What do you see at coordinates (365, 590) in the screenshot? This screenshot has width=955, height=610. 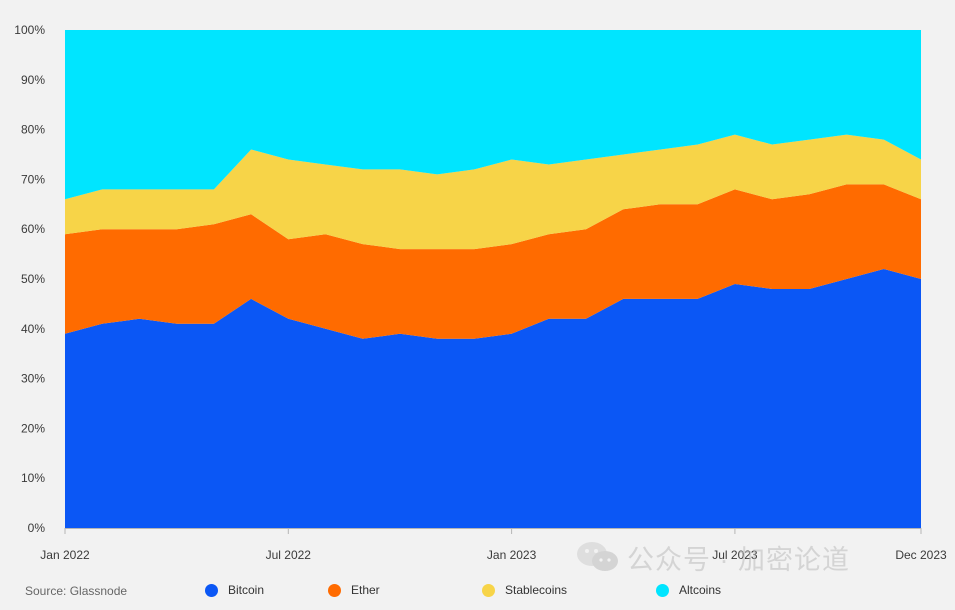 I see `legend-label-ether: Ether` at bounding box center [365, 590].